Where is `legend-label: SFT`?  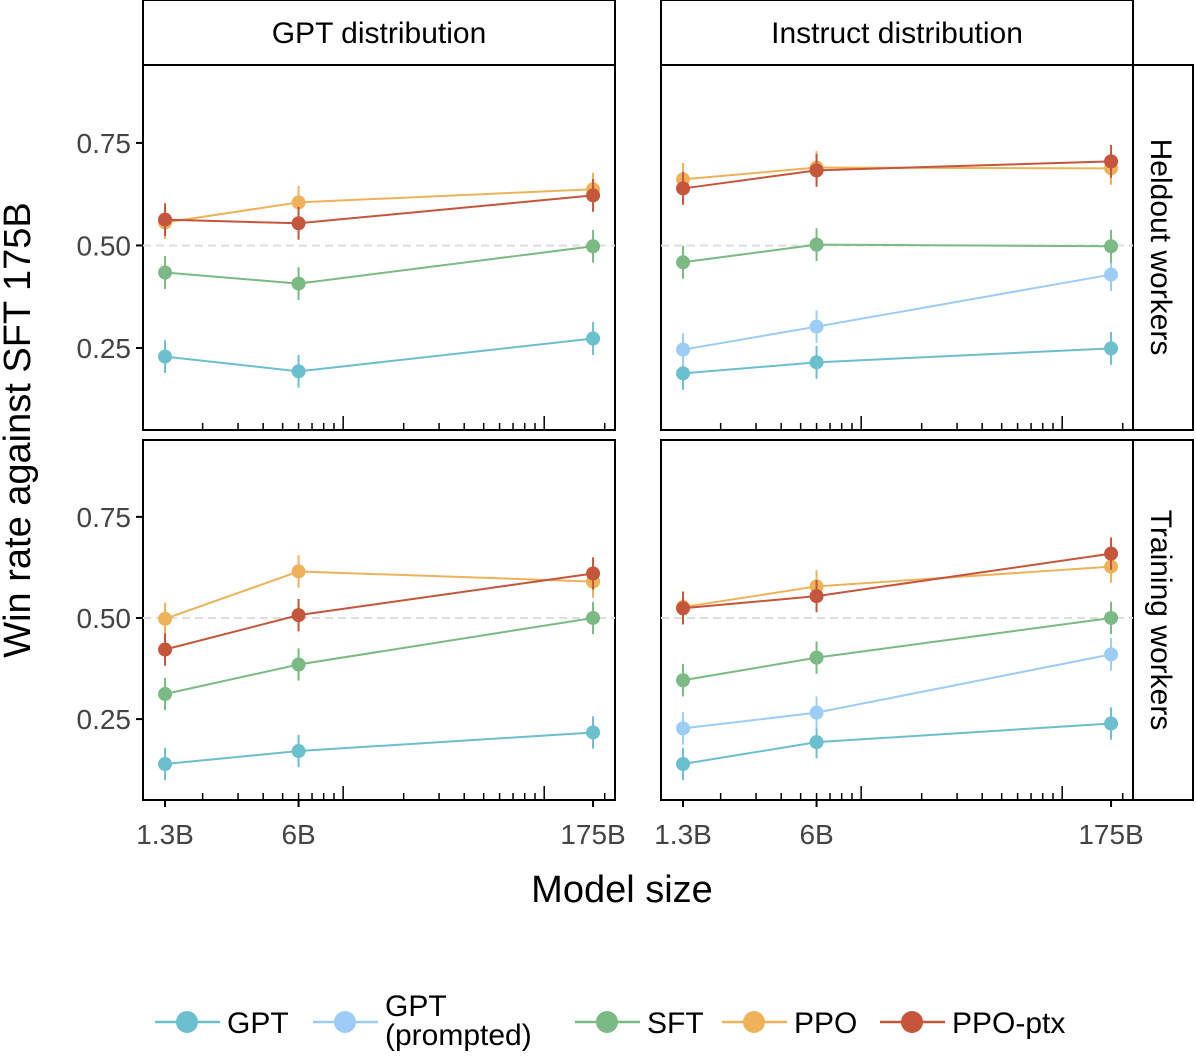 legend-label: SFT is located at coordinates (675, 1023).